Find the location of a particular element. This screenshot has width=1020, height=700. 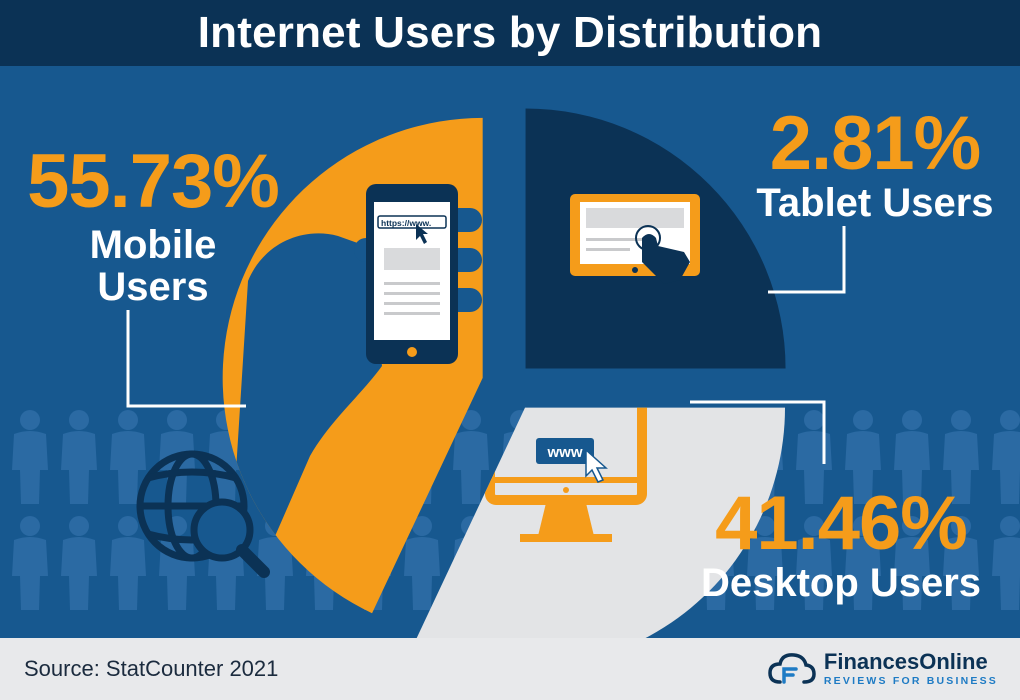

desktop-label: 41.46% Desktop Users is located at coordinates (841, 543).